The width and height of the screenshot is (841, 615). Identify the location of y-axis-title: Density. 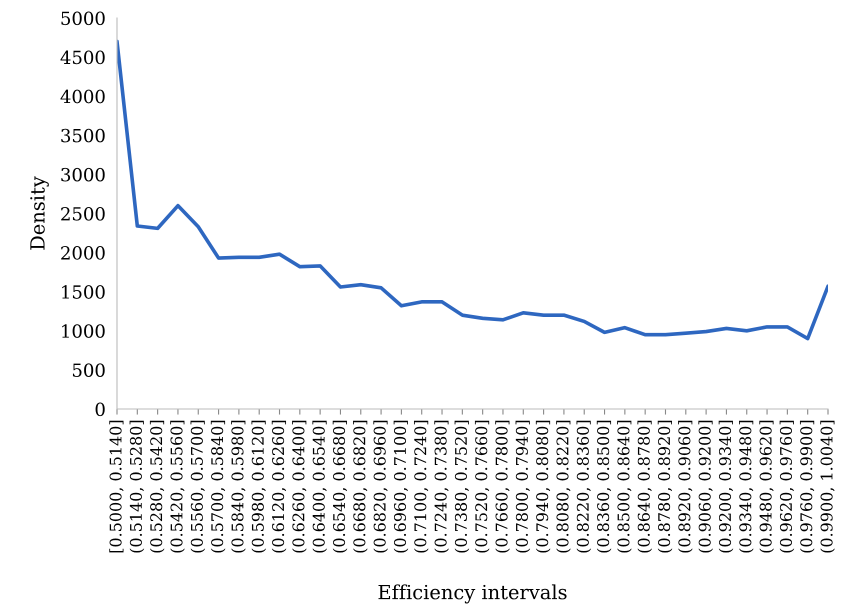
(39, 213).